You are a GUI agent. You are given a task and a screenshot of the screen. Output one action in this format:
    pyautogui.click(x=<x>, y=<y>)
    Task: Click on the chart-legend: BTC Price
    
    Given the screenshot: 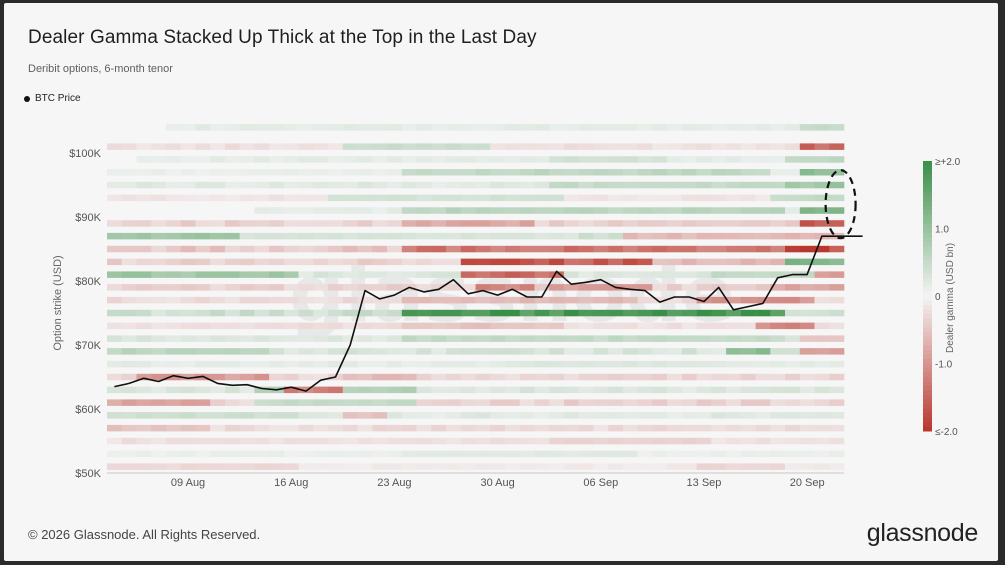 What is the action you would take?
    pyautogui.click(x=52, y=98)
    